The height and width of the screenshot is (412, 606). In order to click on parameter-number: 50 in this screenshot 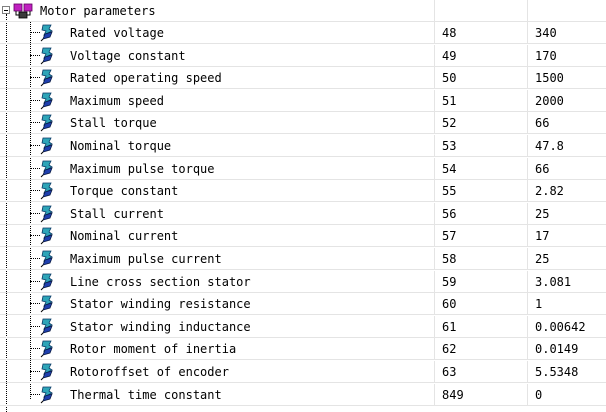, I will do `click(449, 78)`.